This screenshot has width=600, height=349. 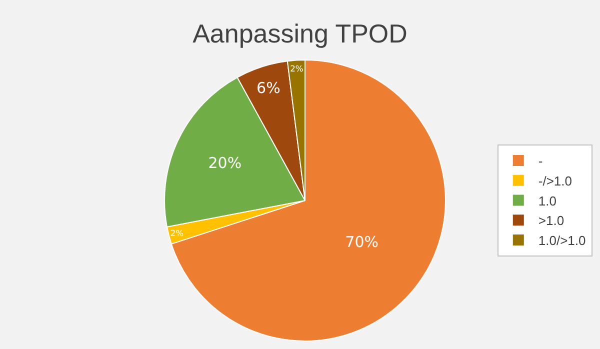 What do you see at coordinates (562, 240) in the screenshot?
I see `legend-label: 1.0/>1.0` at bounding box center [562, 240].